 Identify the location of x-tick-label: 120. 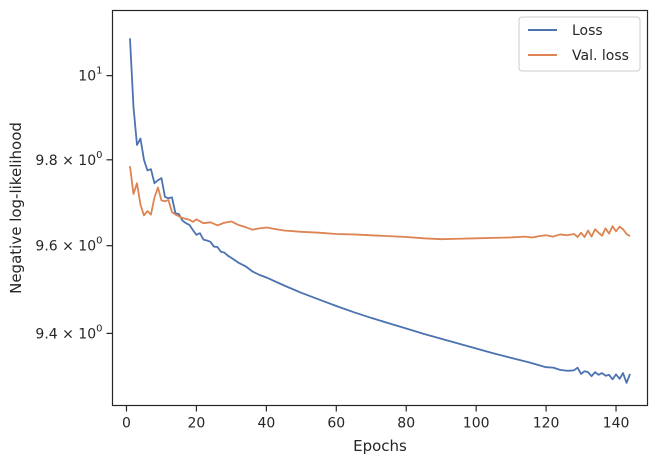
(546, 424).